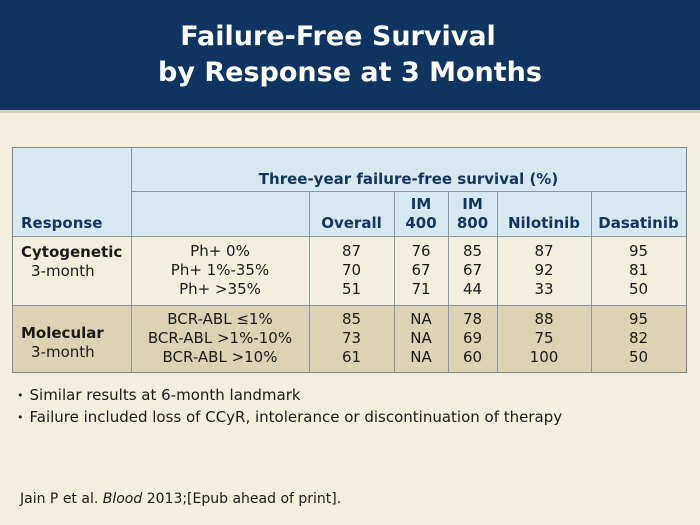 The width and height of the screenshot is (700, 525). Describe the element at coordinates (351, 357) in the screenshot. I see `cell: 61` at that location.